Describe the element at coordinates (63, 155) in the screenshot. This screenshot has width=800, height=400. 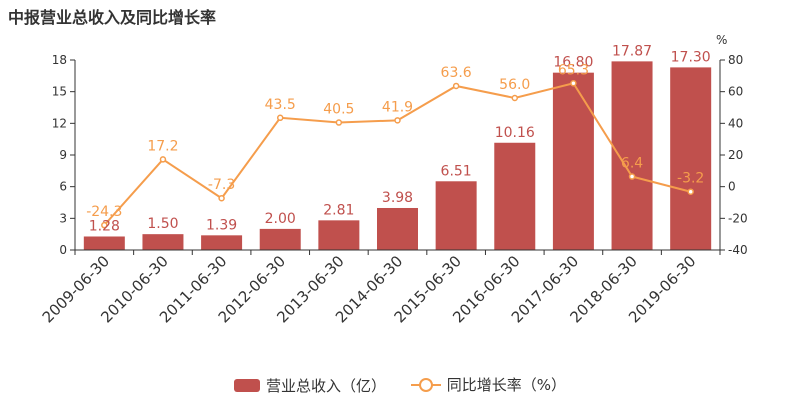
I see `y-left-tick-label: 9` at that location.